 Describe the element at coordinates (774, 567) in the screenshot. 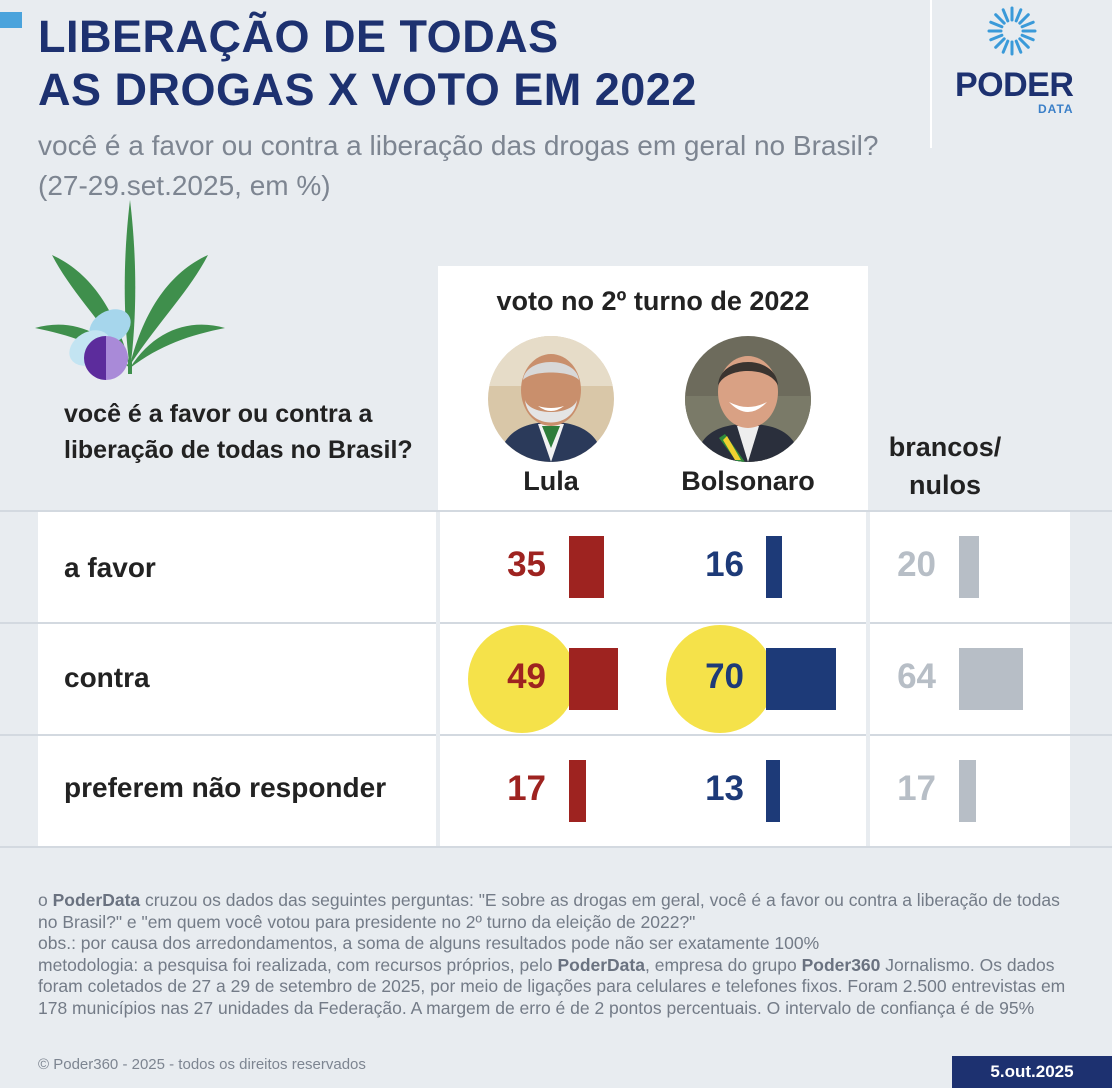

I see `bar-bolsonaro-a-favor` at that location.